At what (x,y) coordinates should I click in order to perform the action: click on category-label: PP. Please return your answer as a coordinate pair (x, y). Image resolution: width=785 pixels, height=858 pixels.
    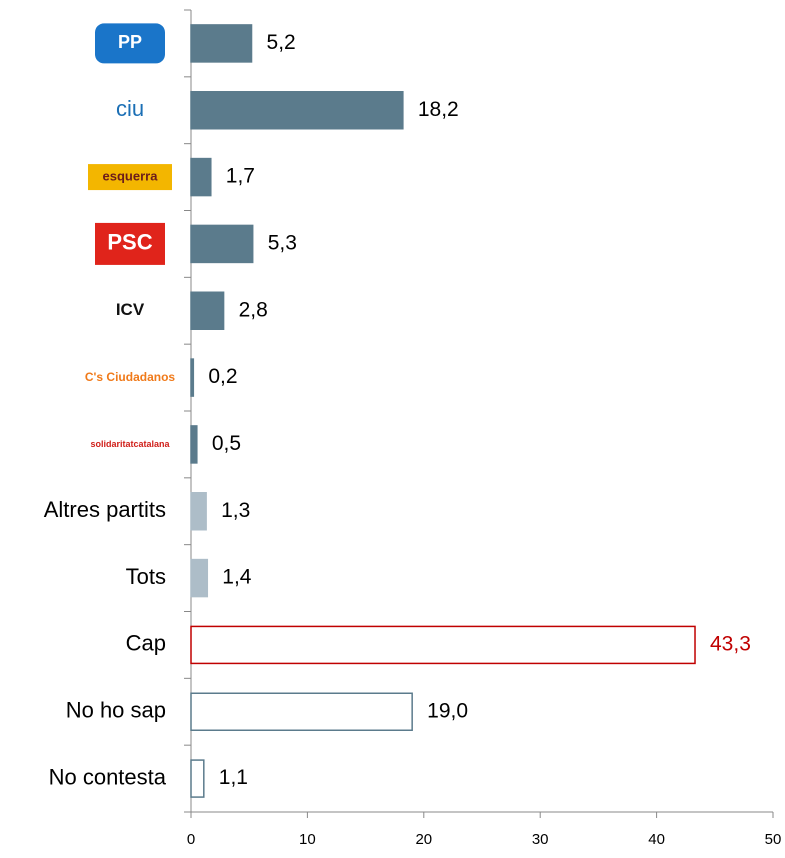
    Looking at the image, I should click on (130, 42).